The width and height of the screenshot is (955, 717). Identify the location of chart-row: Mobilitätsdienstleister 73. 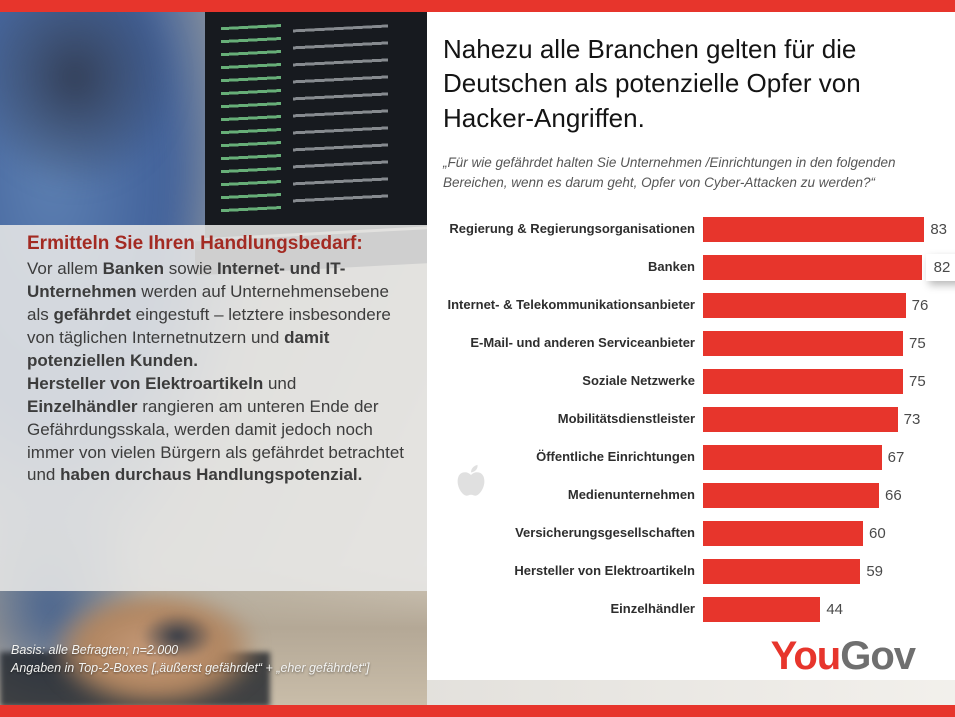
(692, 419).